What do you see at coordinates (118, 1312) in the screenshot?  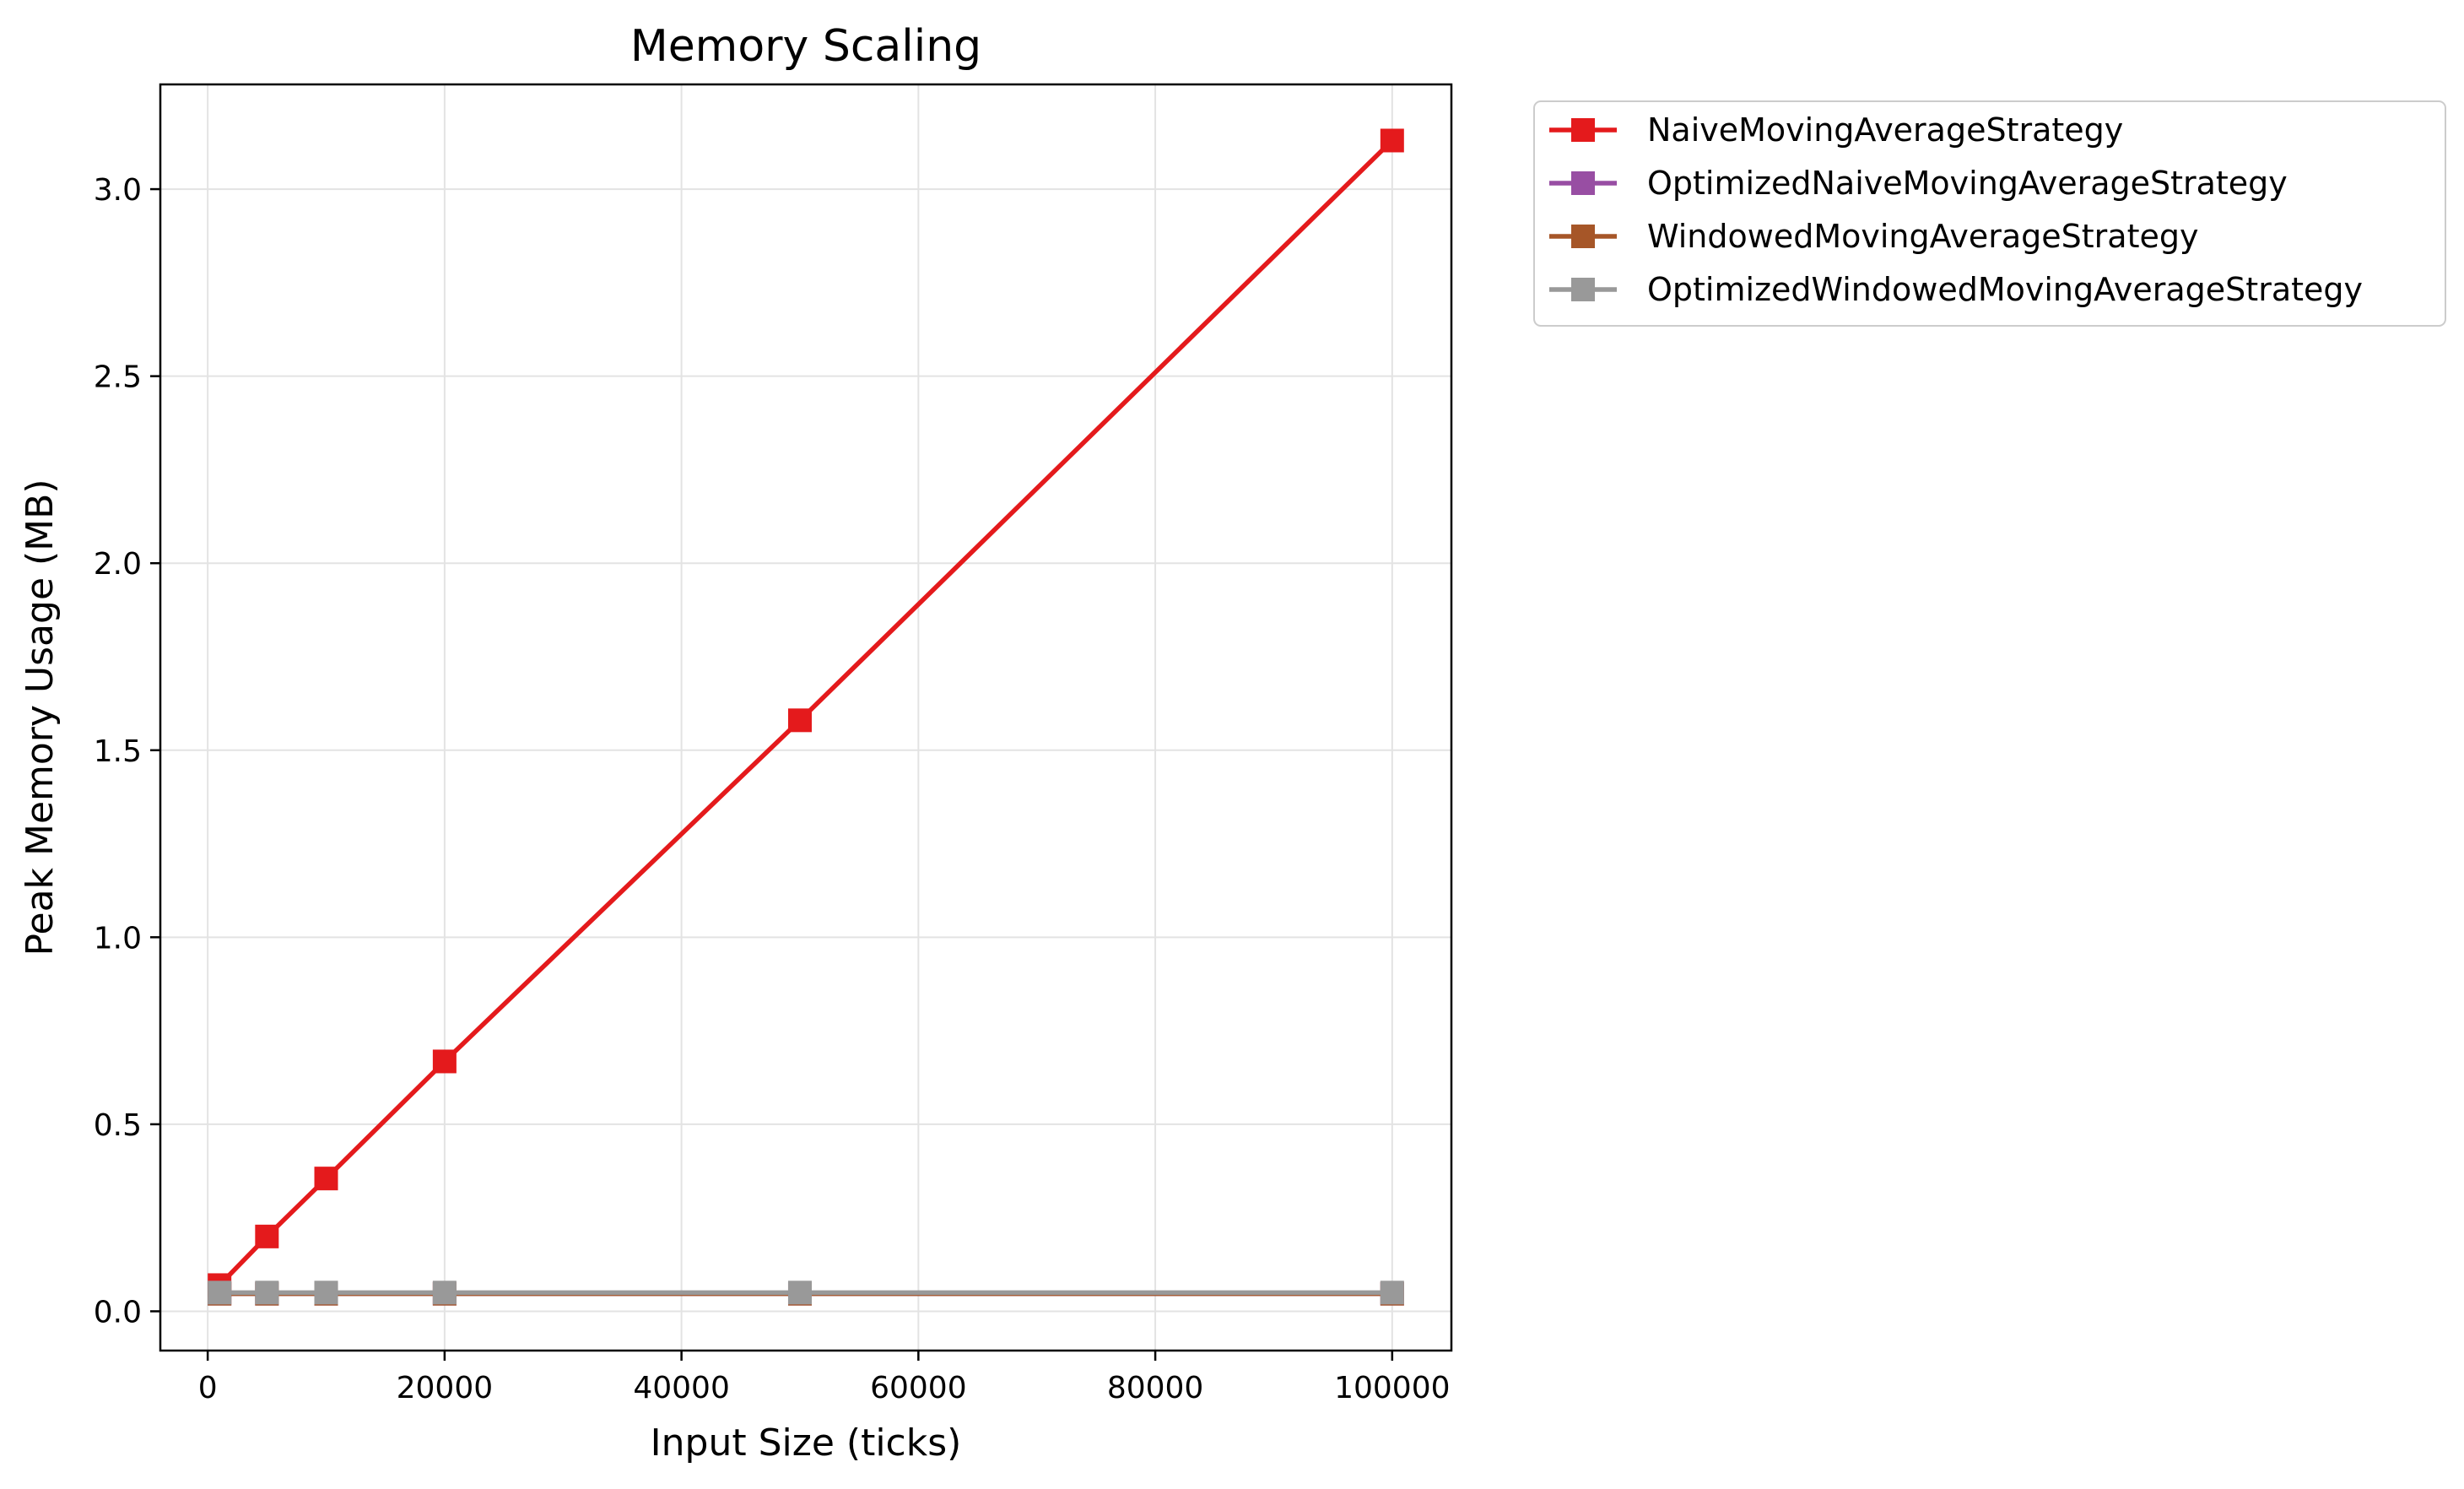 I see `y-tick-label: 0.0` at bounding box center [118, 1312].